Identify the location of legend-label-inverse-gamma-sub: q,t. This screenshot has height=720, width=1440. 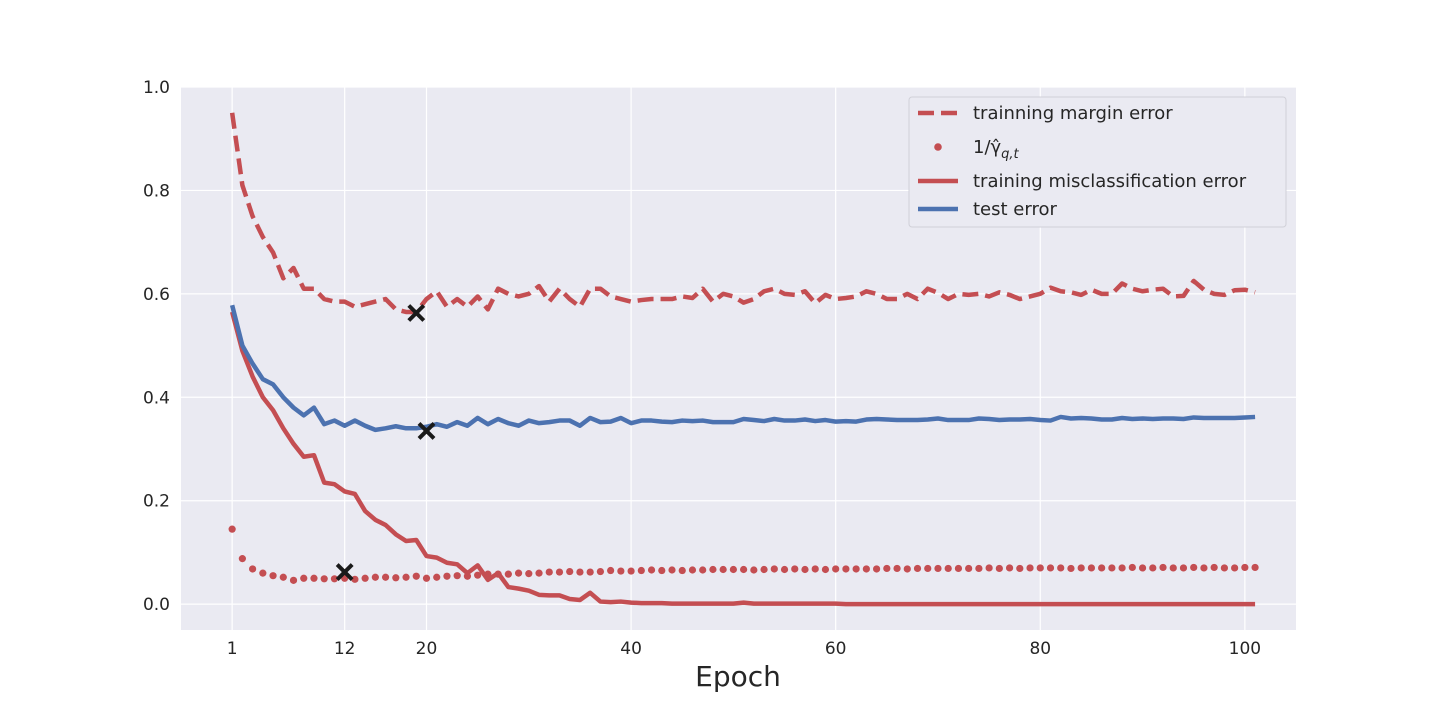
(1010, 154).